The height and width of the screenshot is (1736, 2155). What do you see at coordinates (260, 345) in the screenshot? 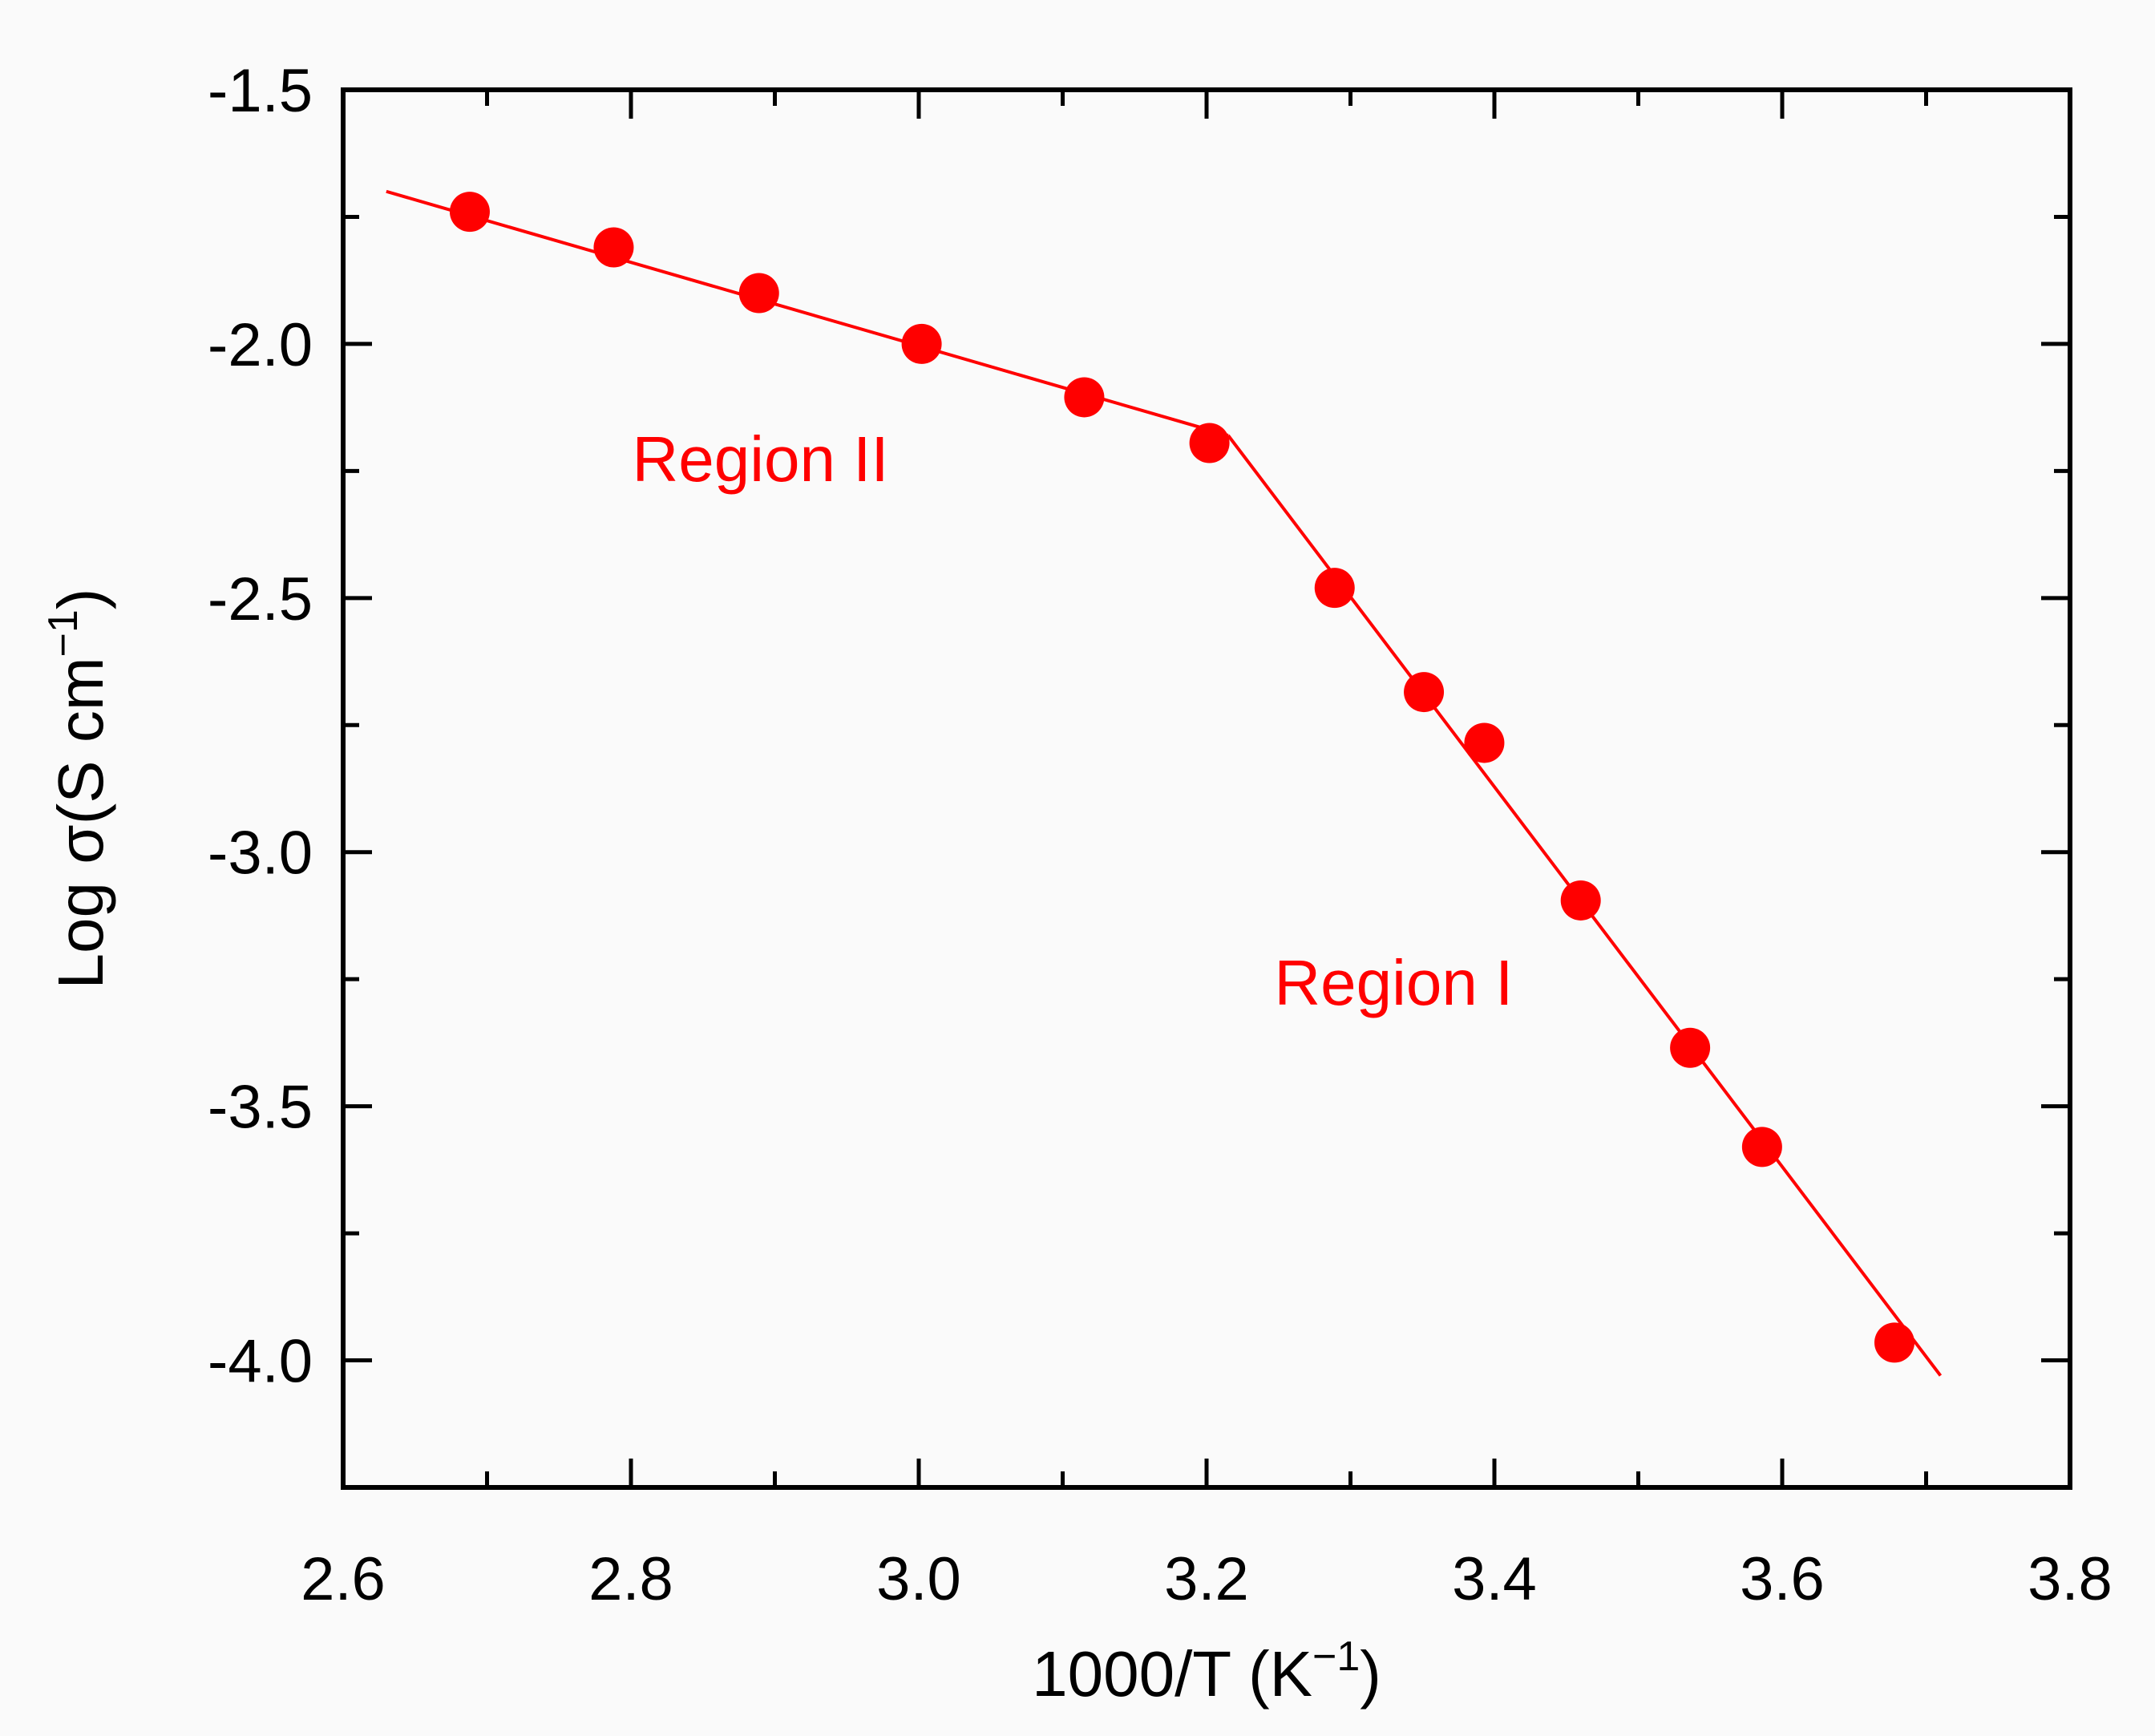
I see `y-tick-label: -2.0` at bounding box center [260, 345].